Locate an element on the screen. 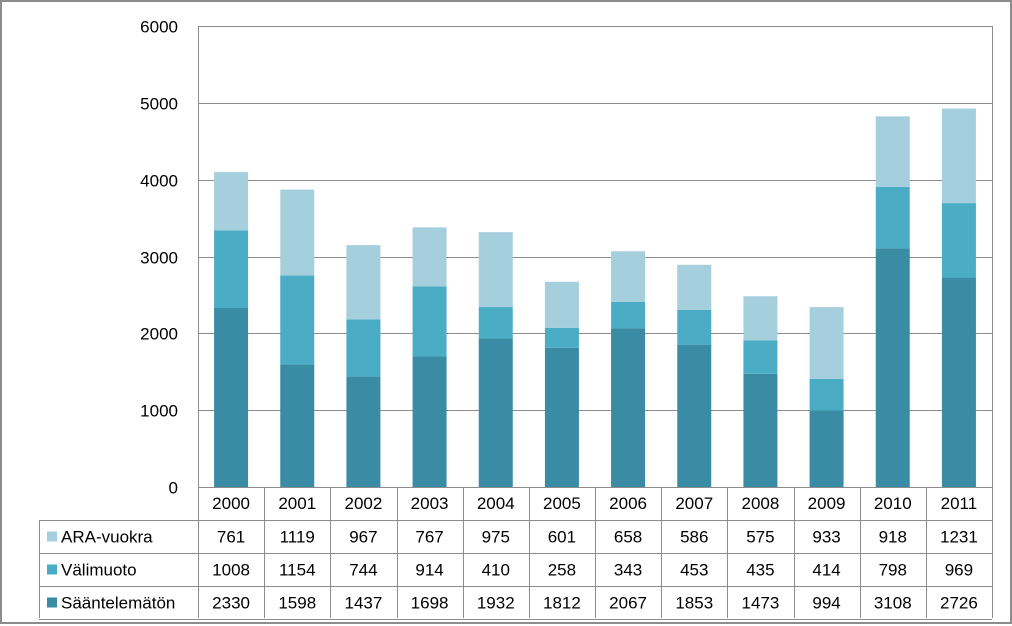 Image resolution: width=1012 pixels, height=626 pixels. x-tick-label-2009: 2009 is located at coordinates (827, 503).